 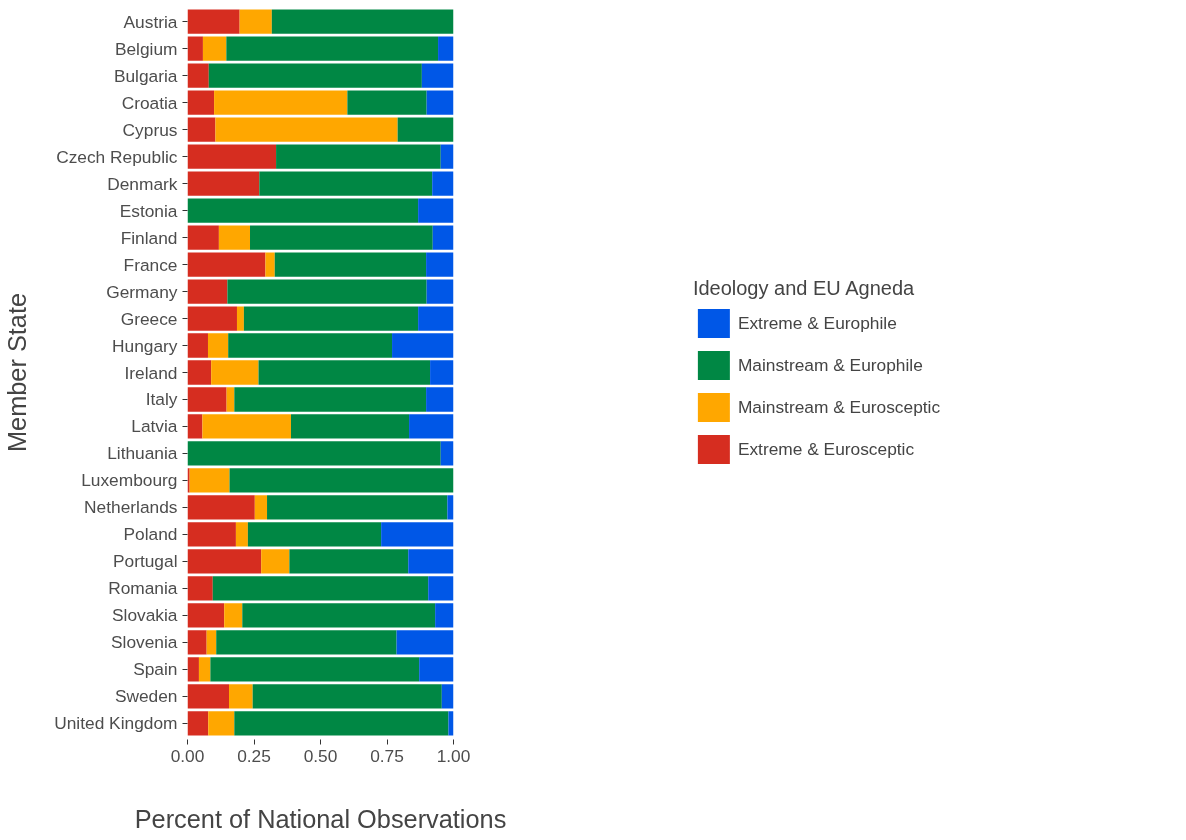 I want to click on legend-title: Ideology and EU Agneda, so click(x=804, y=288).